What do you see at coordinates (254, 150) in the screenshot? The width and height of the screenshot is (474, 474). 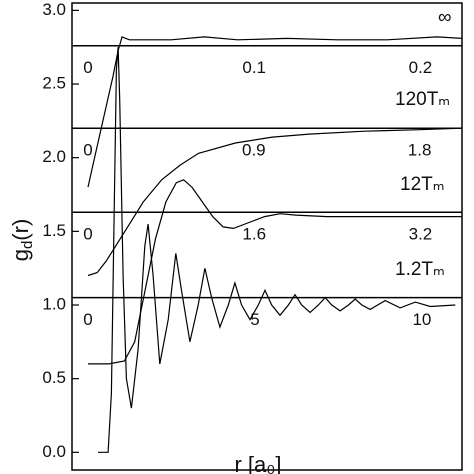 I see `x-tick-label: 0.9` at bounding box center [254, 150].